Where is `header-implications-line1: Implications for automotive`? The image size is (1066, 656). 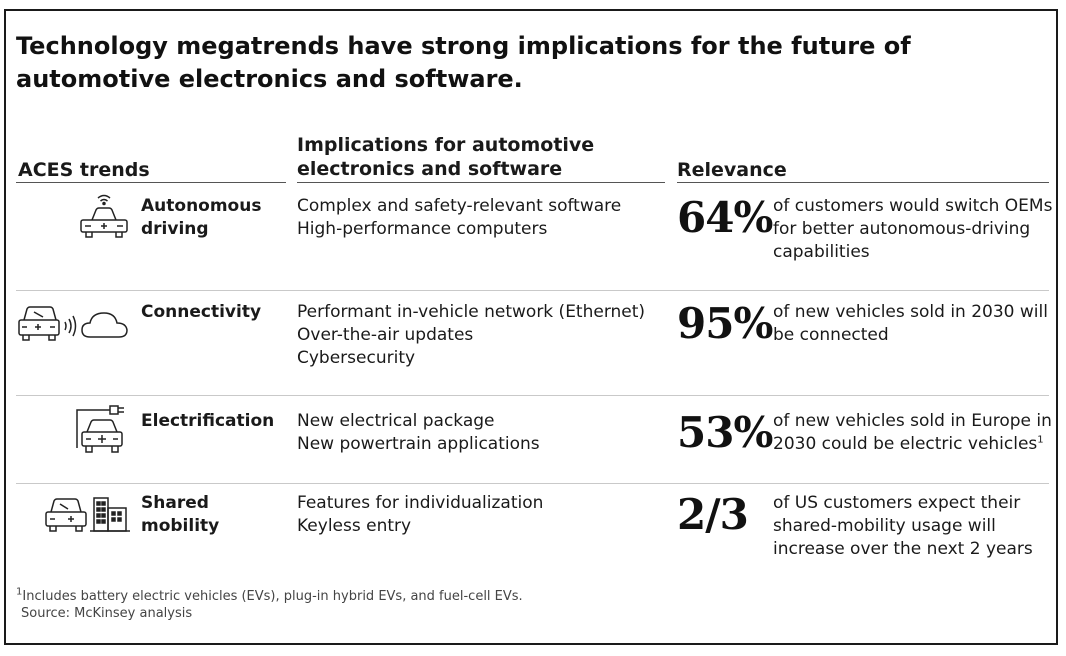 header-implications-line1: Implications for automotive is located at coordinates (446, 145).